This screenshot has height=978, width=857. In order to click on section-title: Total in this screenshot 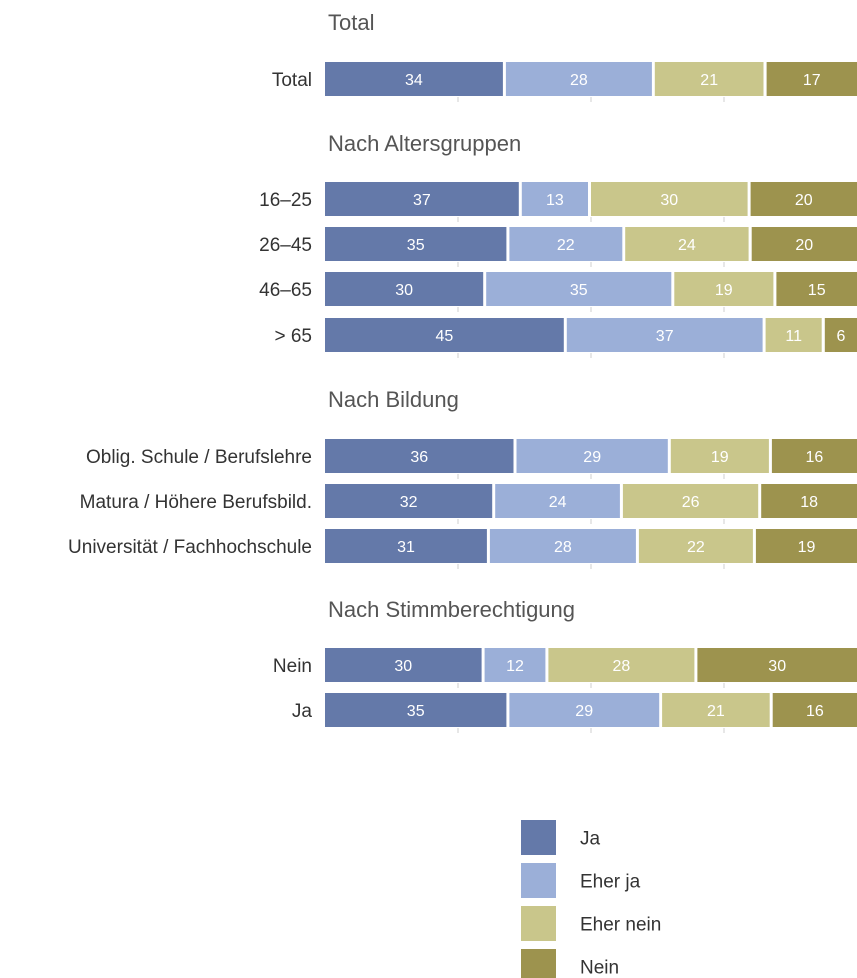, I will do `click(351, 22)`.